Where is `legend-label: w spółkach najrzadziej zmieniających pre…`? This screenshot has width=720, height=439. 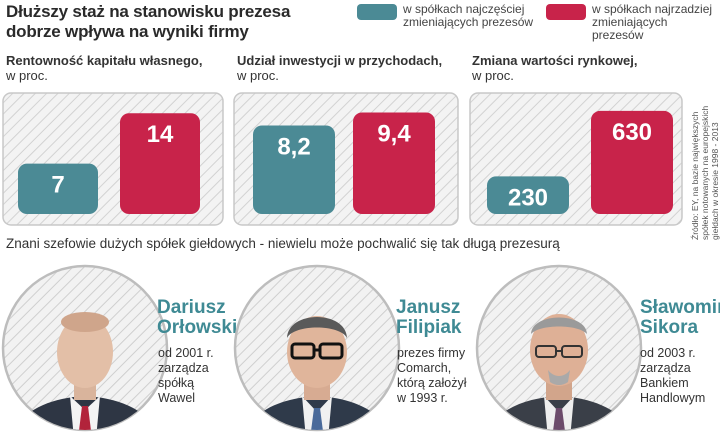
legend-label: w spółkach najrzadziej zmieniających pre… is located at coordinates (656, 22).